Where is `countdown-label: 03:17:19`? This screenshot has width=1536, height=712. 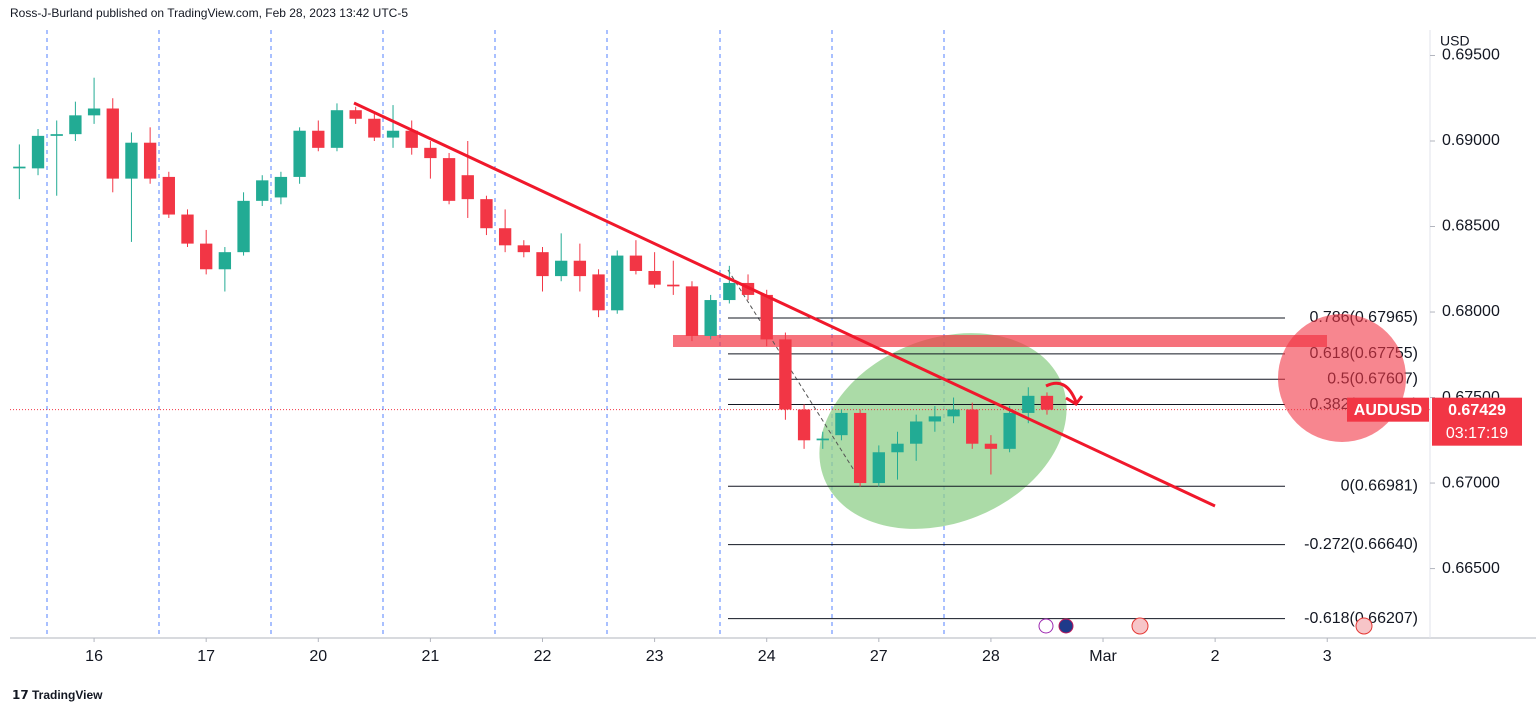
countdown-label: 03:17:19 is located at coordinates (1477, 433).